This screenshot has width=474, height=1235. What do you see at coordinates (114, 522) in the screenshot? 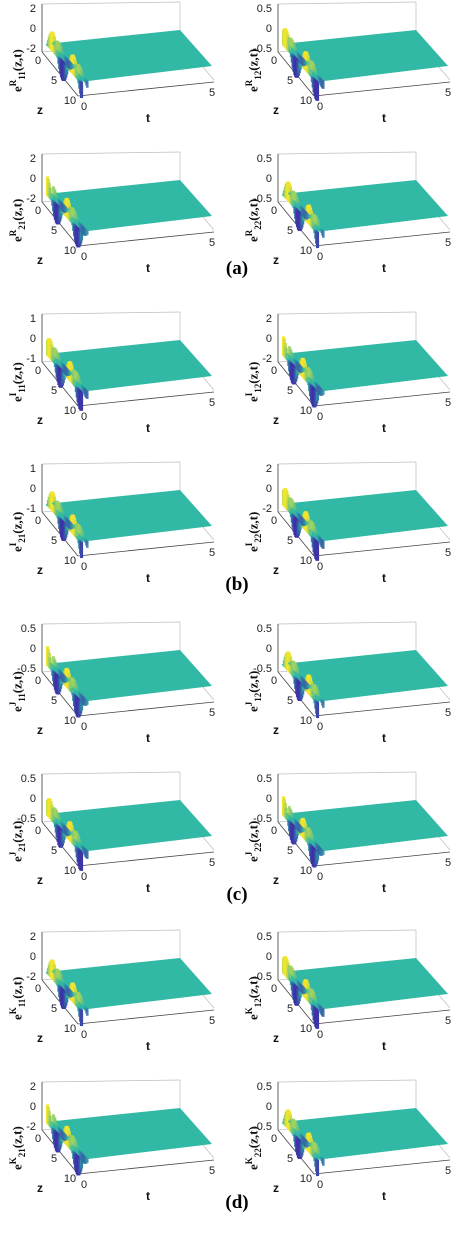
I see `surface-panel-i21: eI21(z,t) 1 0 -1 0 5 10 0 5 z t` at bounding box center [114, 522].